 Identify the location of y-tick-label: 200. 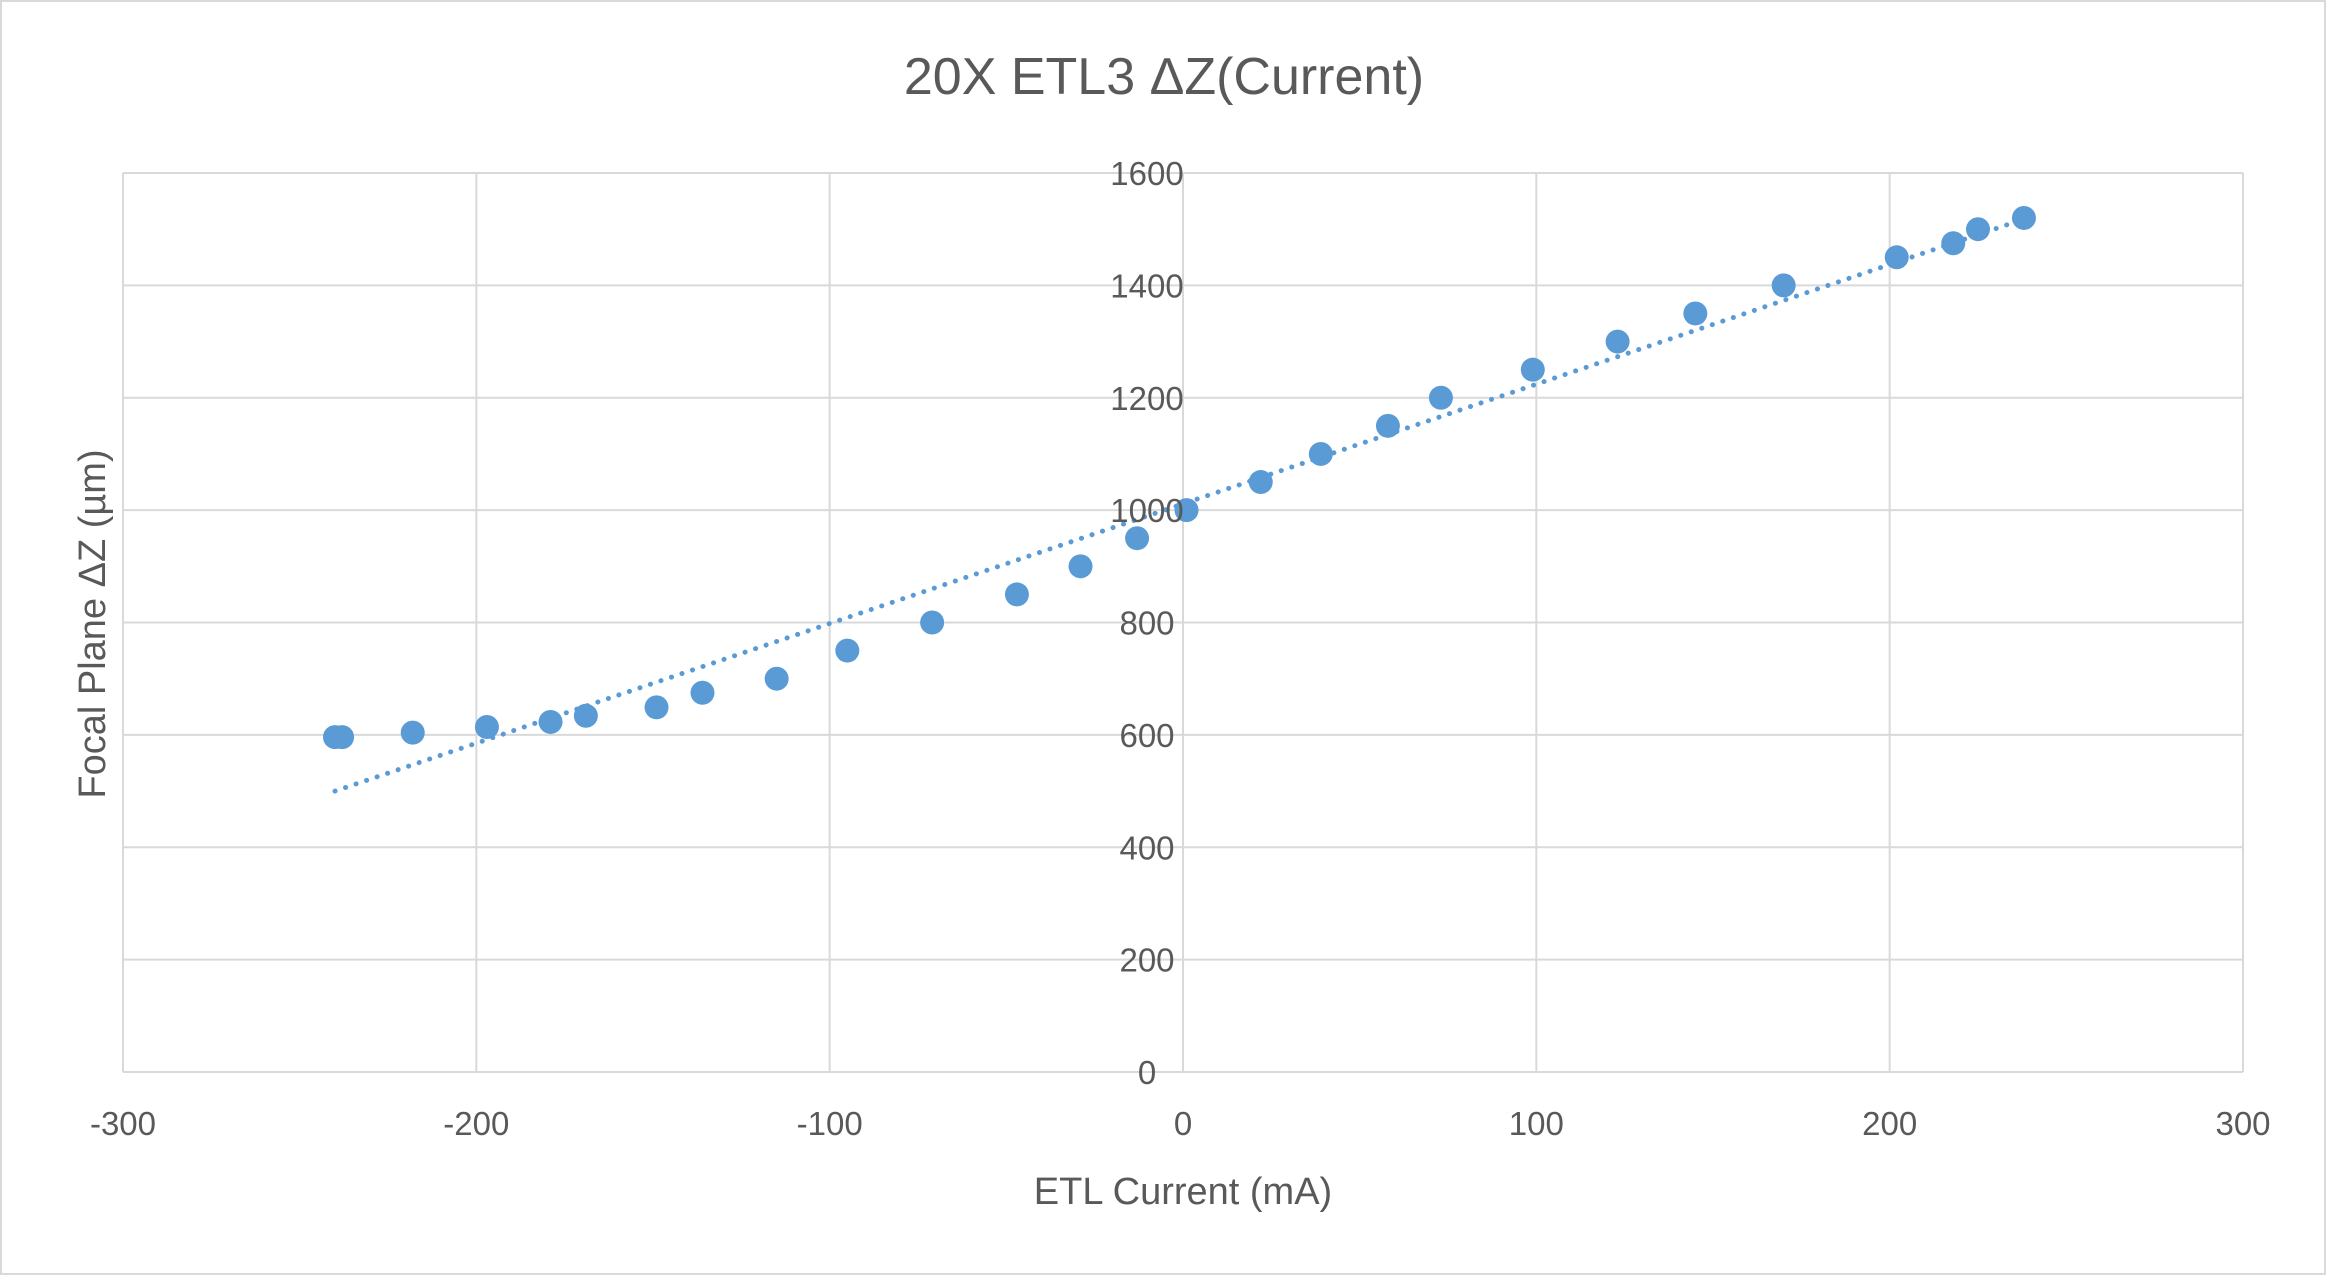
(1146, 960).